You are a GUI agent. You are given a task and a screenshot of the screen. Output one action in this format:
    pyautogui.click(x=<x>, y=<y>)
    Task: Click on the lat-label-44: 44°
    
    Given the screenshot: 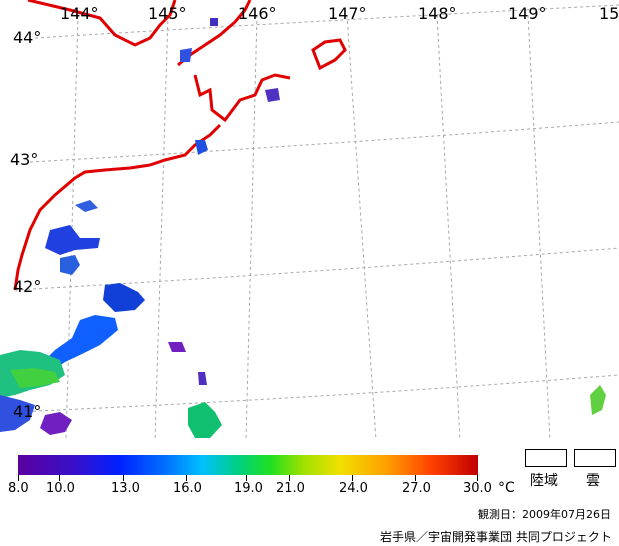 What is the action you would take?
    pyautogui.click(x=27, y=37)
    